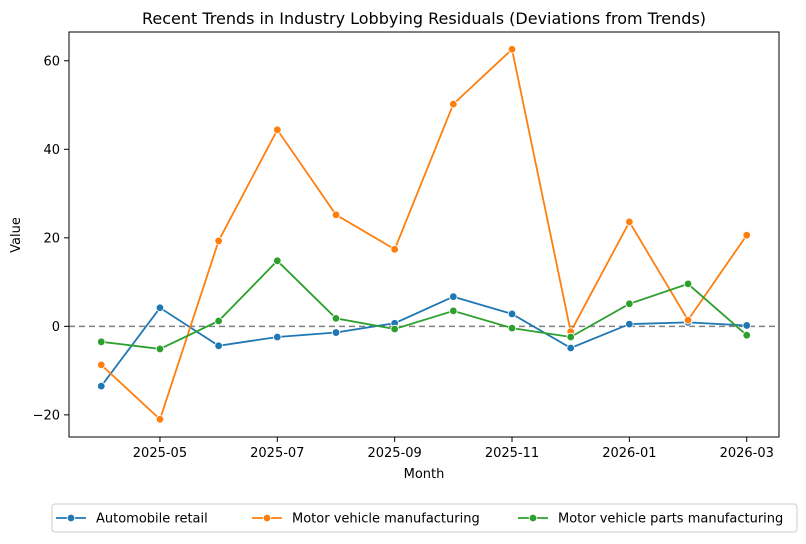 This screenshot has height=544, width=806. What do you see at coordinates (386, 519) in the screenshot?
I see `legend-label: Motor vehicle manufacturing` at bounding box center [386, 519].